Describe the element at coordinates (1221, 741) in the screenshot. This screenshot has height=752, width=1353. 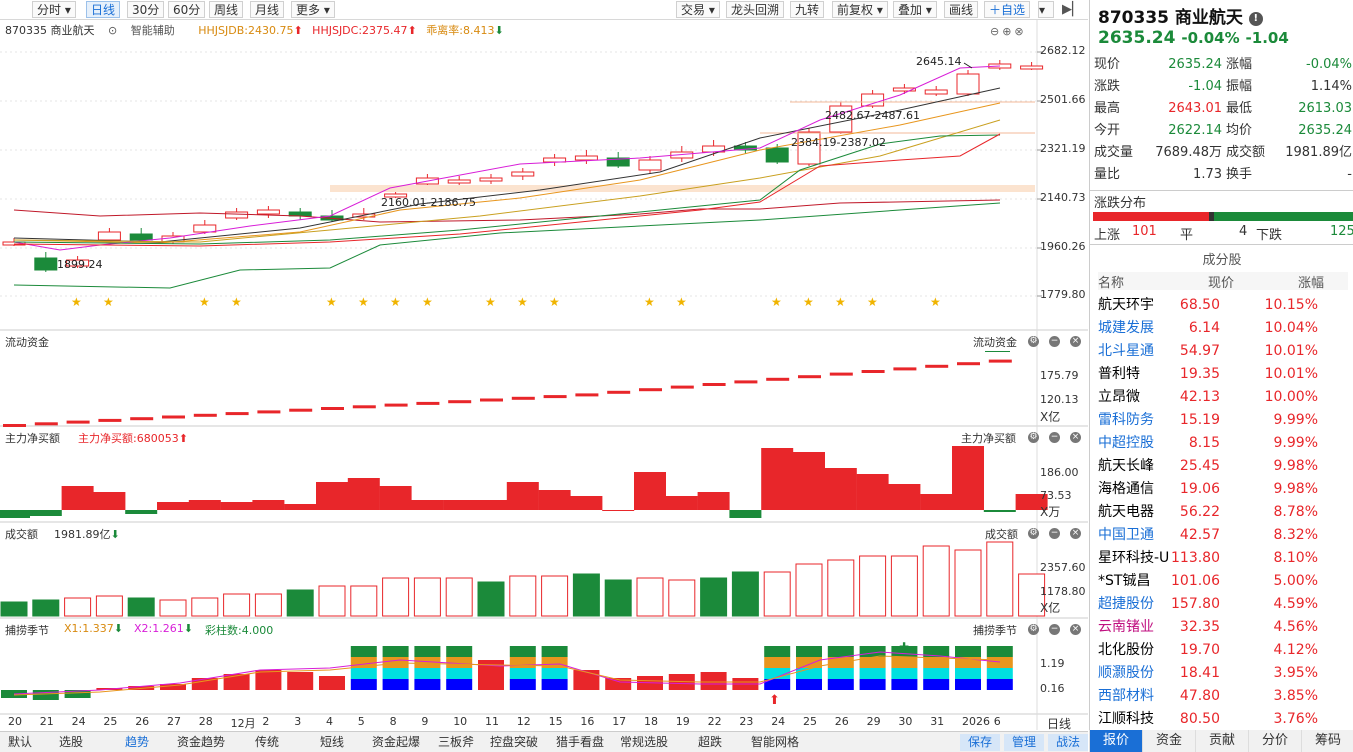
I see `side-tab-2: 贡献` at that location.